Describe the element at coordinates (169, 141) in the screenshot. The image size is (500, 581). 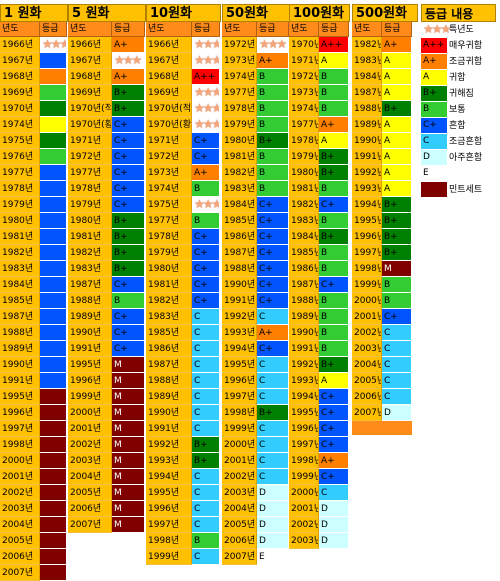
I see `year-cell: 1971년` at that location.